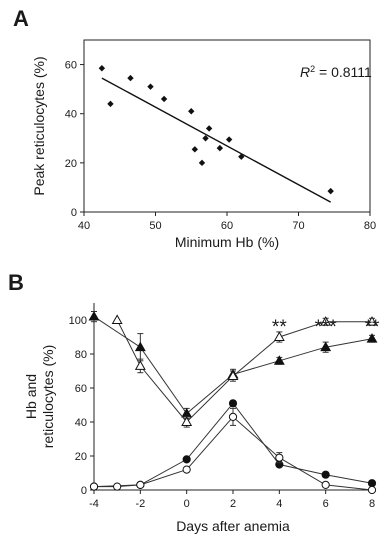  I want to click on x-tick-label: -4, so click(94, 504).